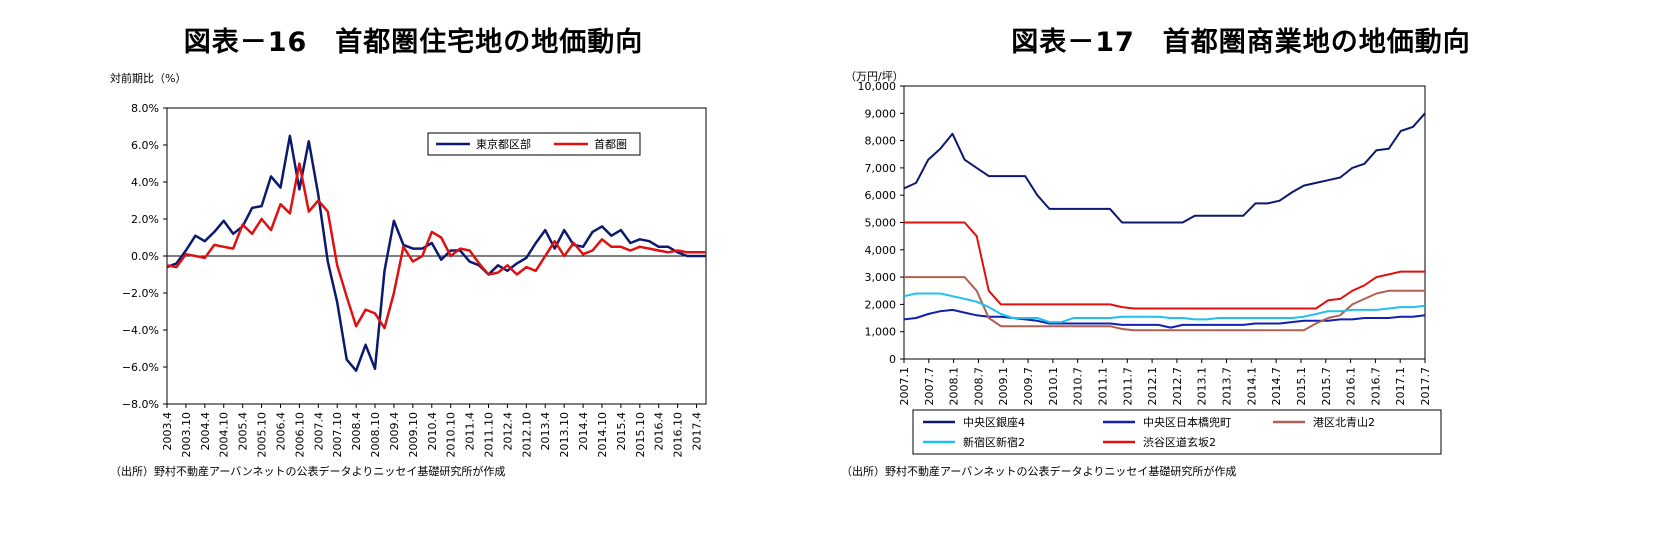 This screenshot has width=1655, height=556. Describe the element at coordinates (243, 431) in the screenshot. I see `left-x-tick-label: 2005.4` at that location.